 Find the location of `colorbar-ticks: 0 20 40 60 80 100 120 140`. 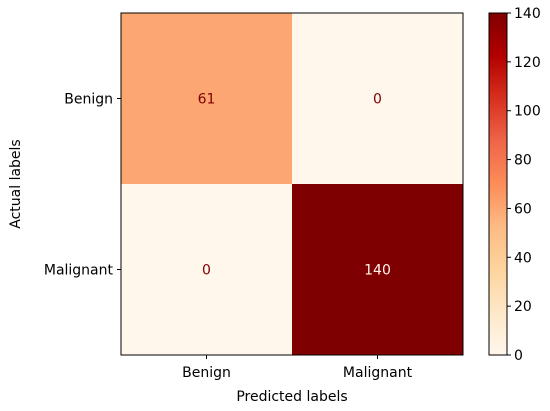

colorbar-ticks: 0 20 40 60 80 100 120 140 is located at coordinates (524, 185).